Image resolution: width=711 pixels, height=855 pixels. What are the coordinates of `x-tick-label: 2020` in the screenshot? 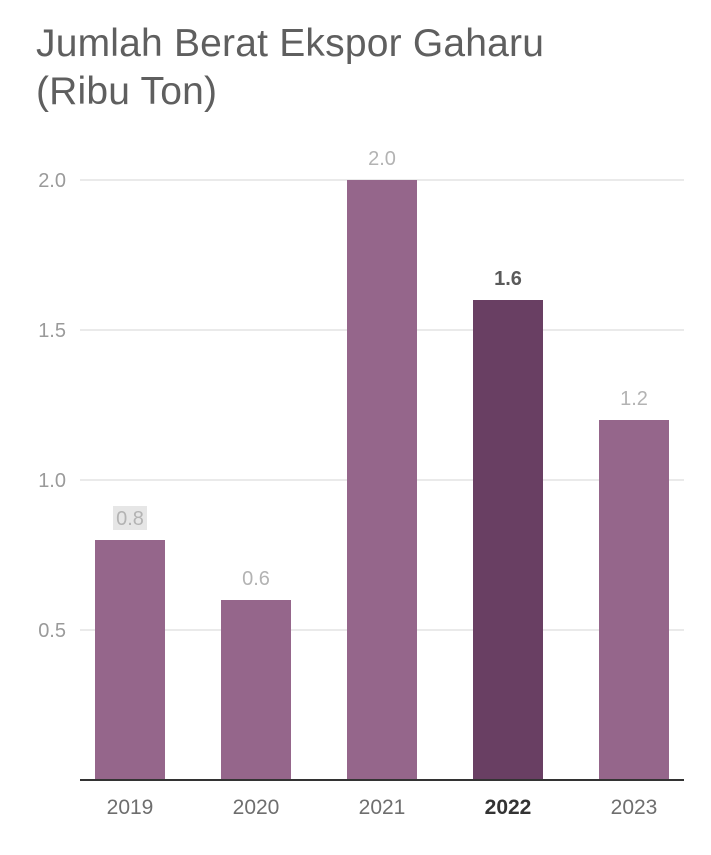 It's located at (256, 807).